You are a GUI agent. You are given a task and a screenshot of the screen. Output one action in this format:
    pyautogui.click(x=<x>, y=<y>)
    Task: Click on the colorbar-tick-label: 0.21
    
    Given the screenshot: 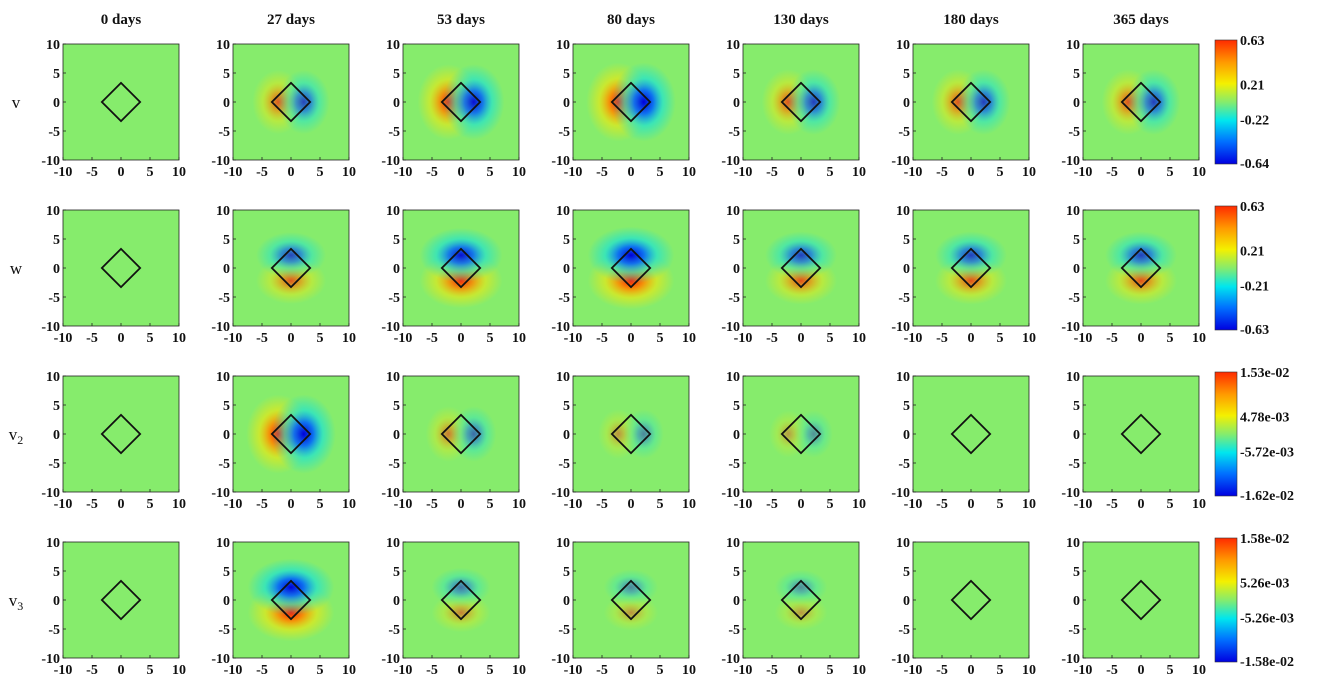 What is the action you would take?
    pyautogui.click(x=1252, y=86)
    